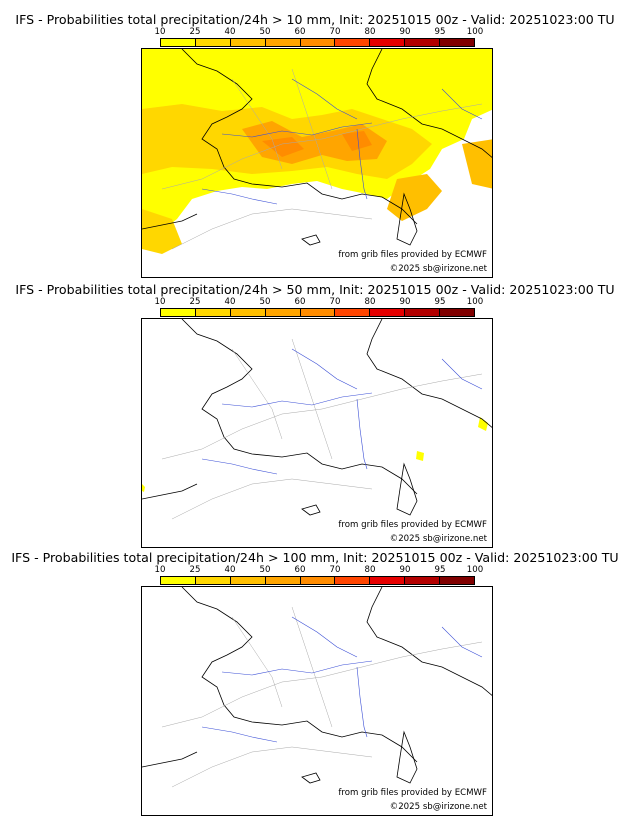  What do you see at coordinates (414, 197) in the screenshot?
I see `prob-area-italy` at bounding box center [414, 197].